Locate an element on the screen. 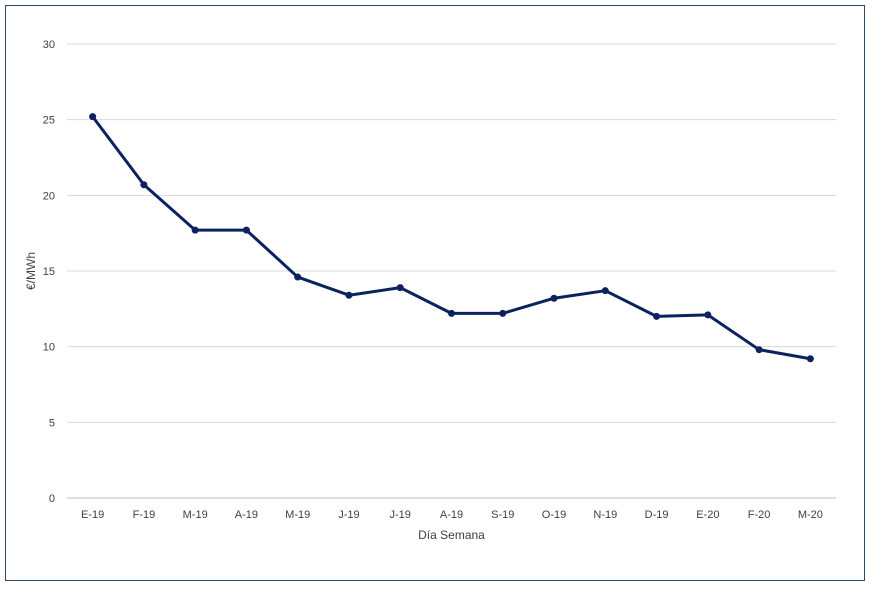  y-tick-label: 5 is located at coordinates (52, 423).